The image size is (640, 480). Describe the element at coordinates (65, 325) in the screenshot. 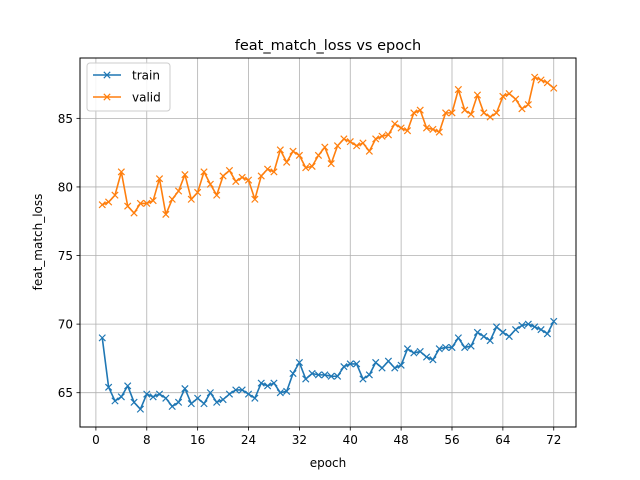

I see `y-tick-label: 70` at that location.